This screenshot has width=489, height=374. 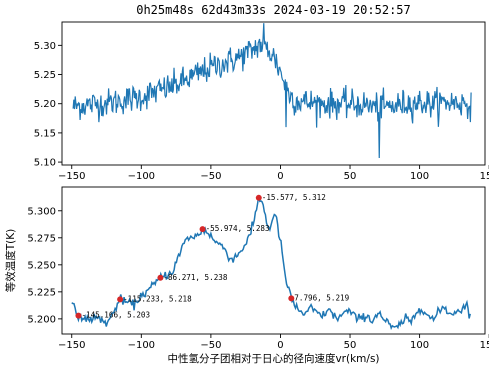 What do you see at coordinates (157, 298) in the screenshot?
I see `data-label-2: -115.233, 5.218` at bounding box center [157, 298].